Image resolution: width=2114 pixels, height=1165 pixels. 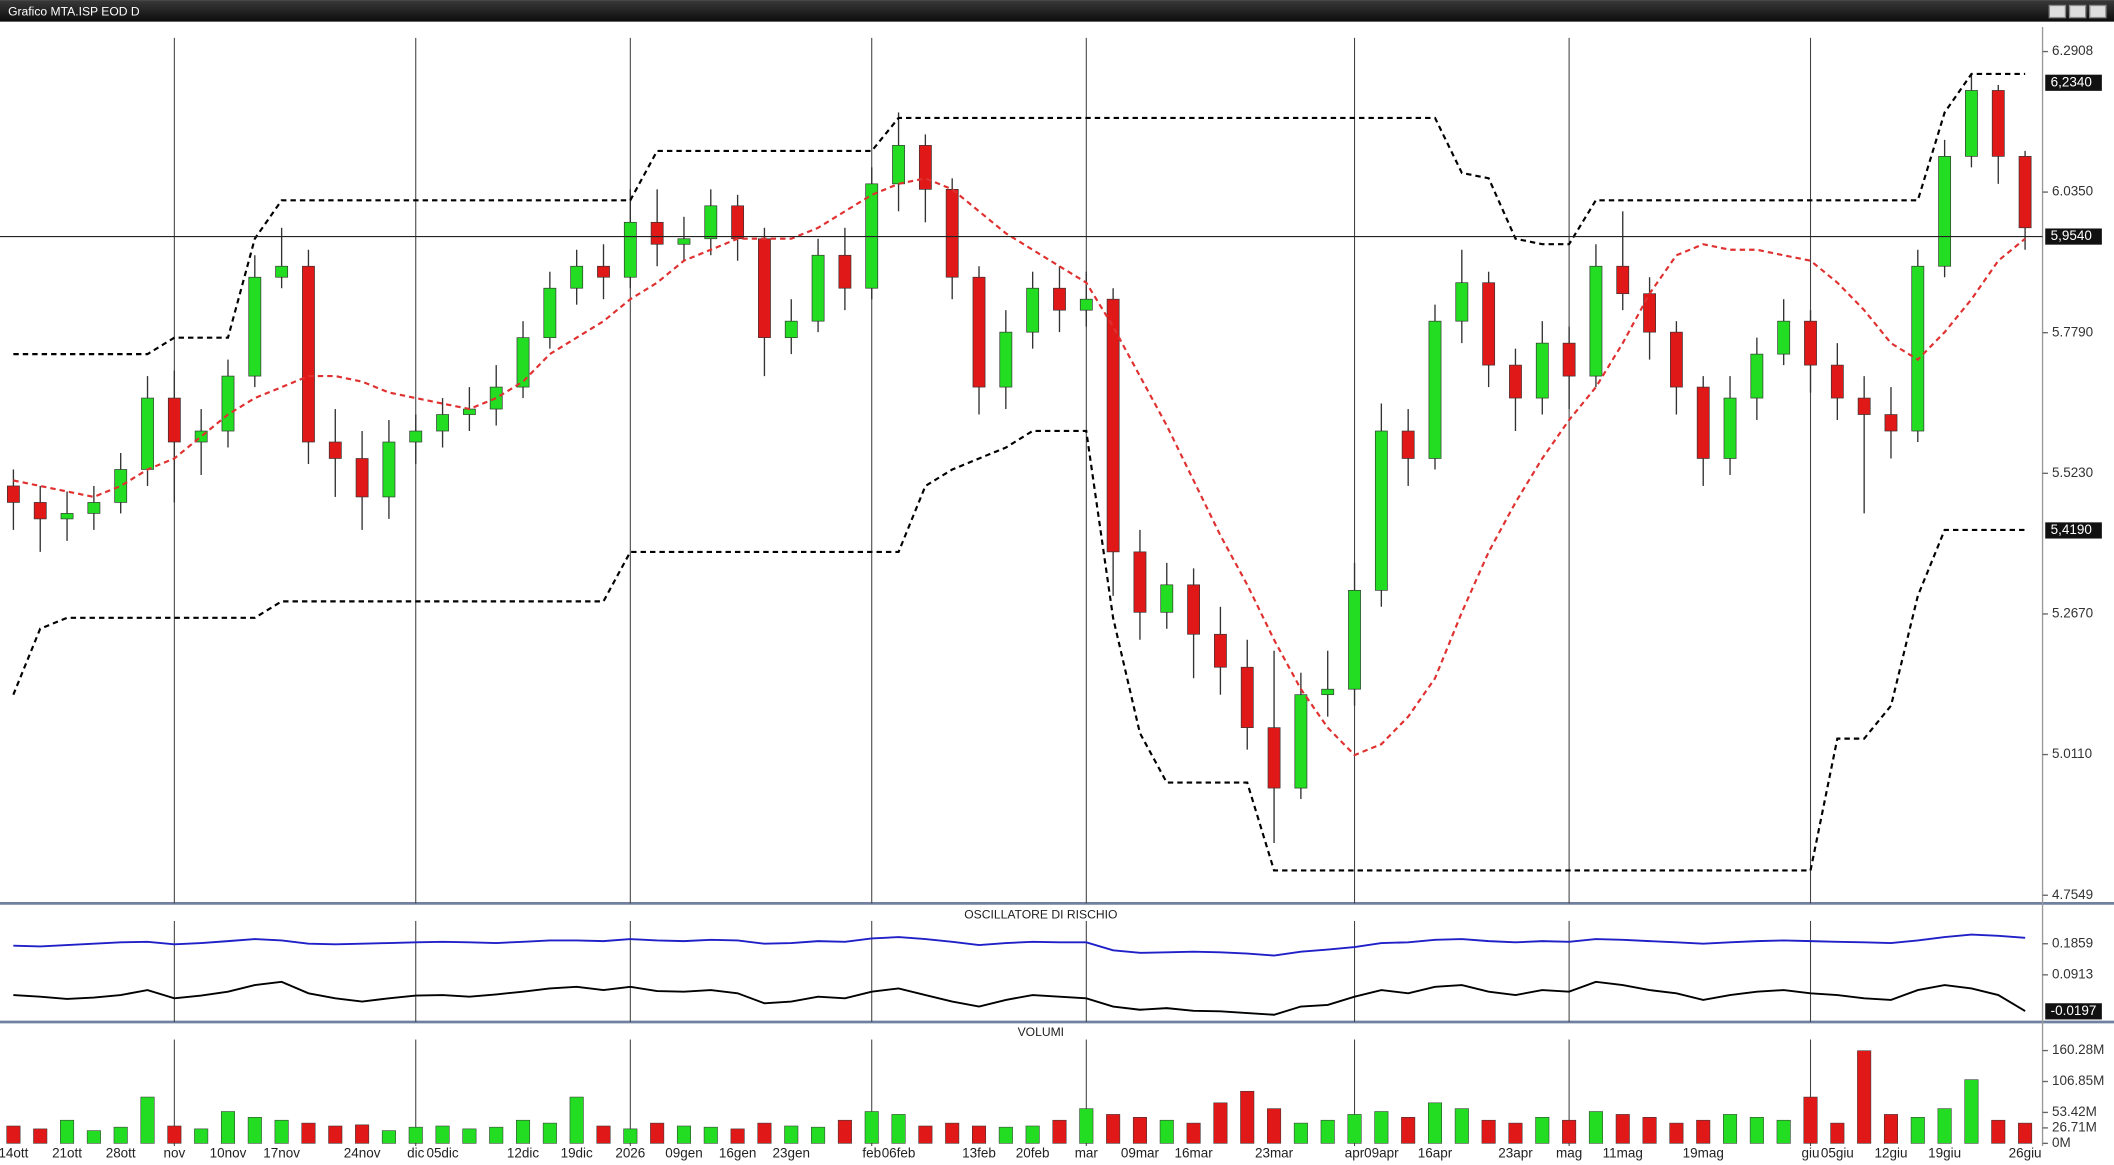 I want to click on window-controls, so click(x=2077, y=11).